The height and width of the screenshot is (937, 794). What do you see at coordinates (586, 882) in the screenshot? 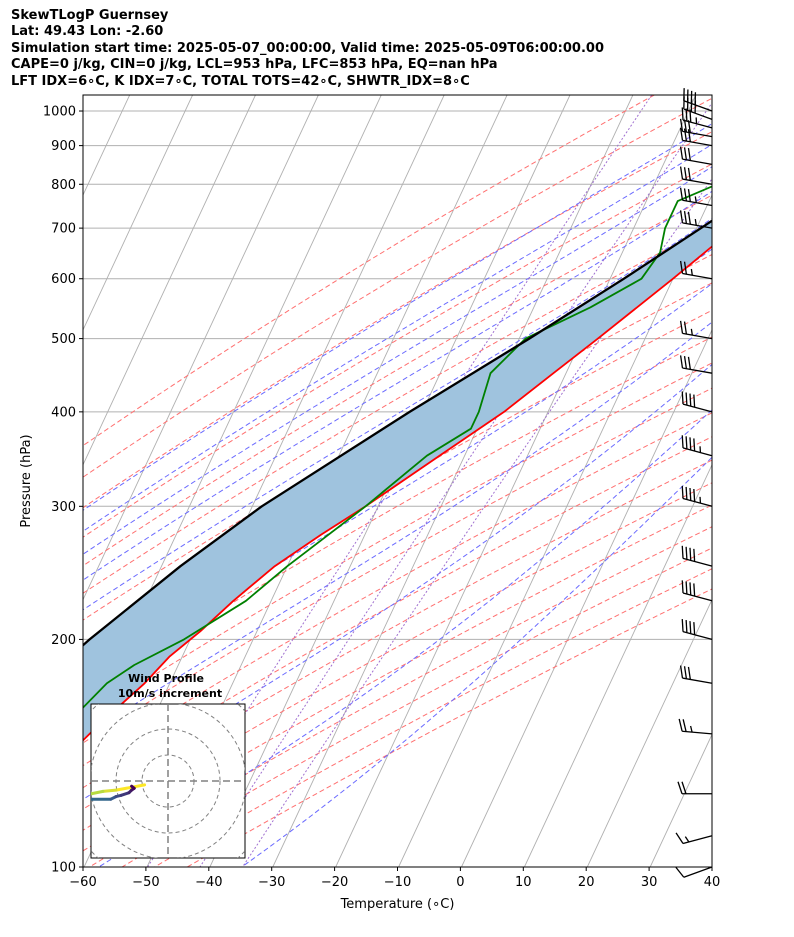
I see `x-tick-label: 20` at bounding box center [586, 882].